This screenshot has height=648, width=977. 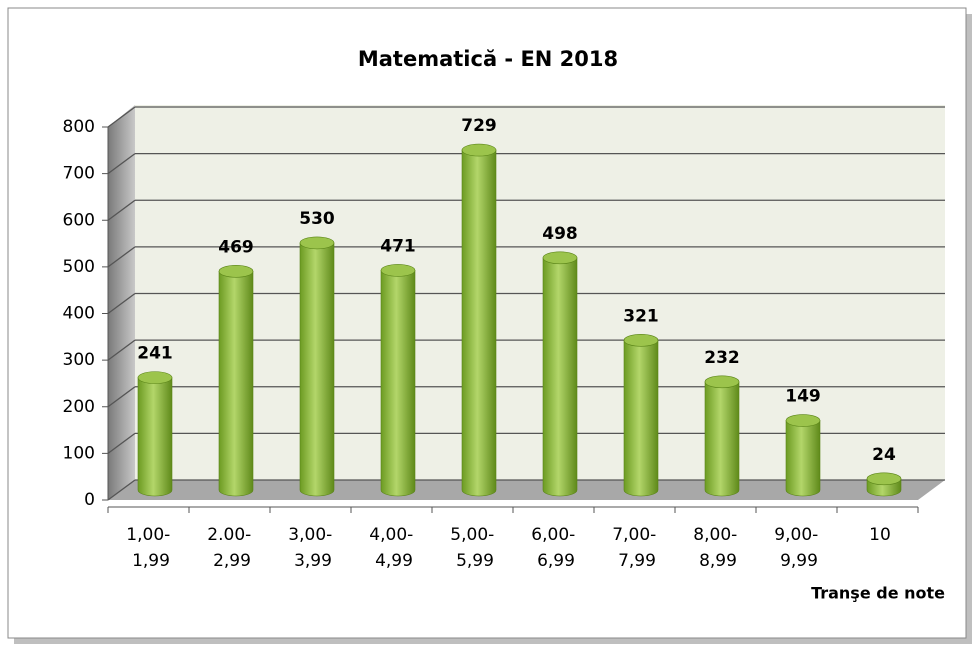 I want to click on data-label: 232, so click(x=722, y=358).